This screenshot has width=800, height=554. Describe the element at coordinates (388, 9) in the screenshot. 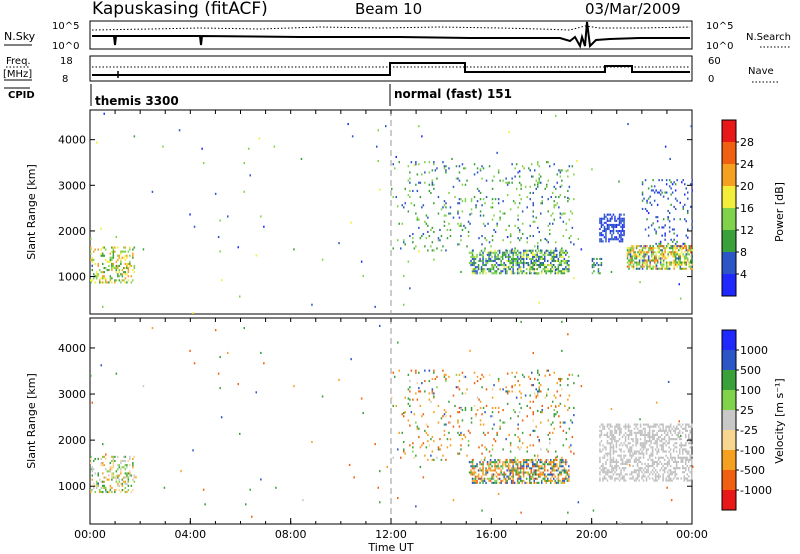

I see `beam-title: Beam 10` at that location.